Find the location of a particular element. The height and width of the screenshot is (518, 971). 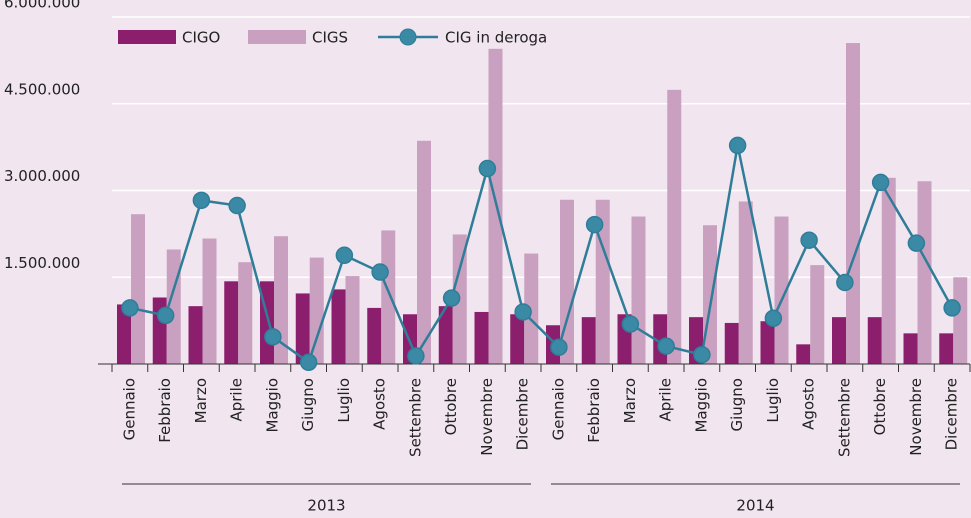

y-tick-label: 1.500.000 is located at coordinates (42, 263).